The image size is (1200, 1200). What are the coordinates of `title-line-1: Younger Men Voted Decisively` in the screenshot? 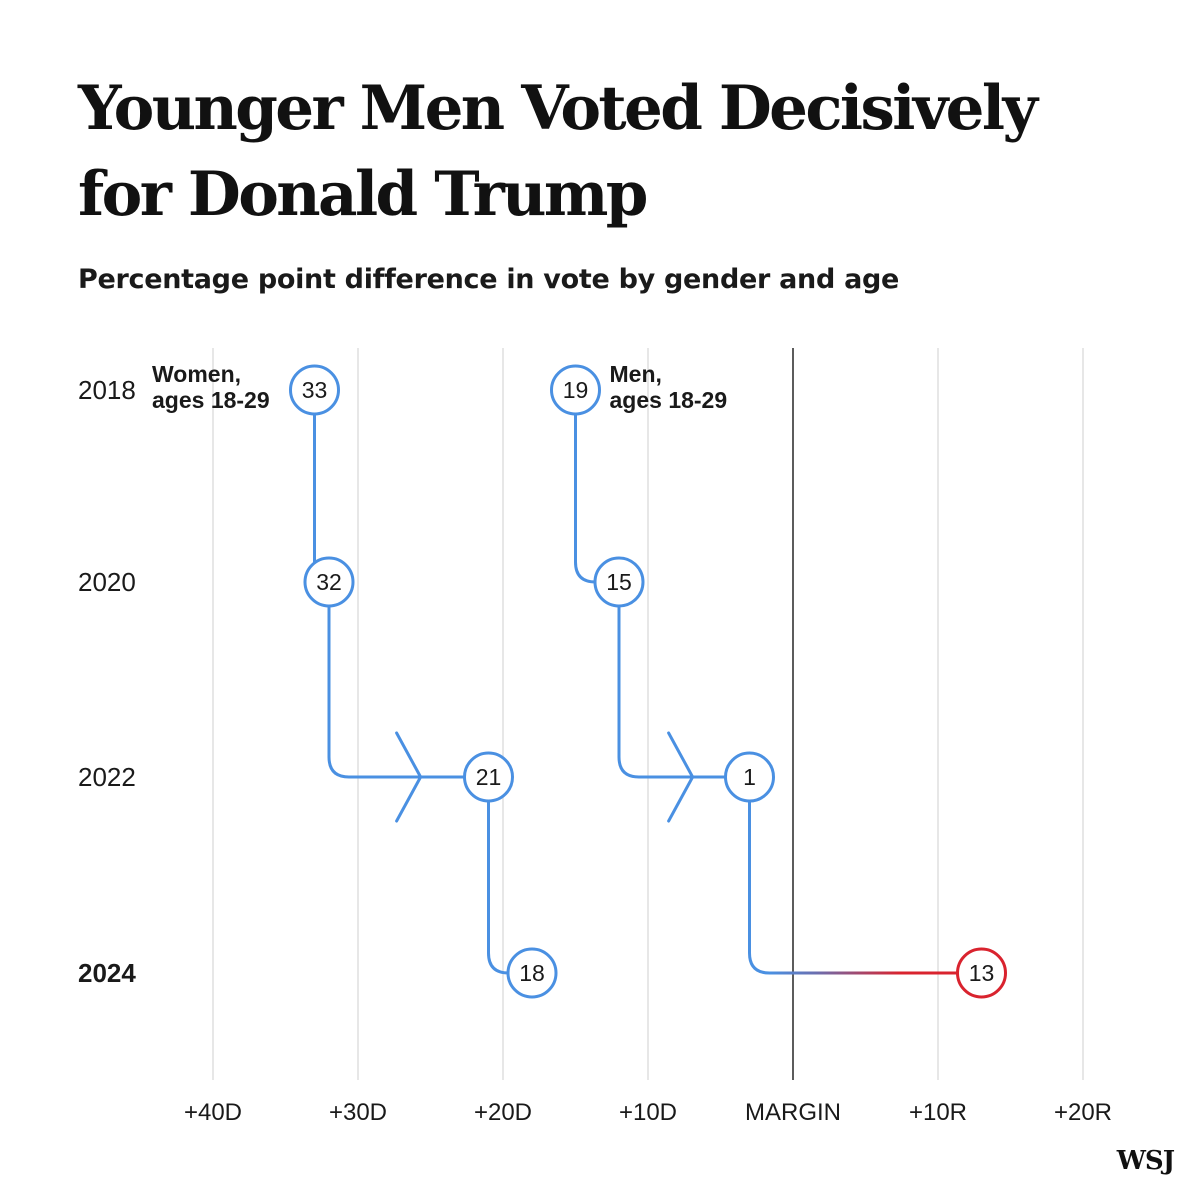 It's located at (558, 108).